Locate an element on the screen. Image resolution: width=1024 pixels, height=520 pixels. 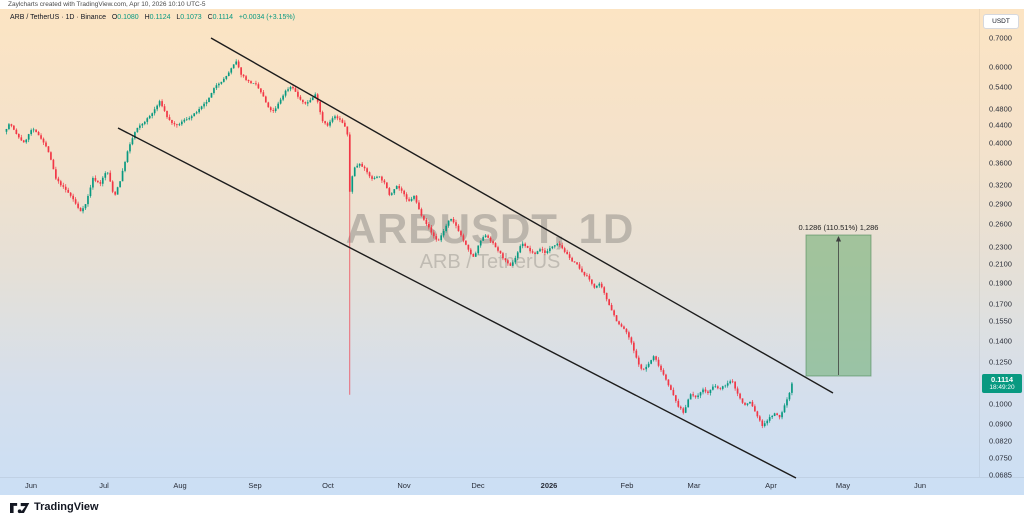
tradingview-logo-icon is located at coordinates (20, 508).